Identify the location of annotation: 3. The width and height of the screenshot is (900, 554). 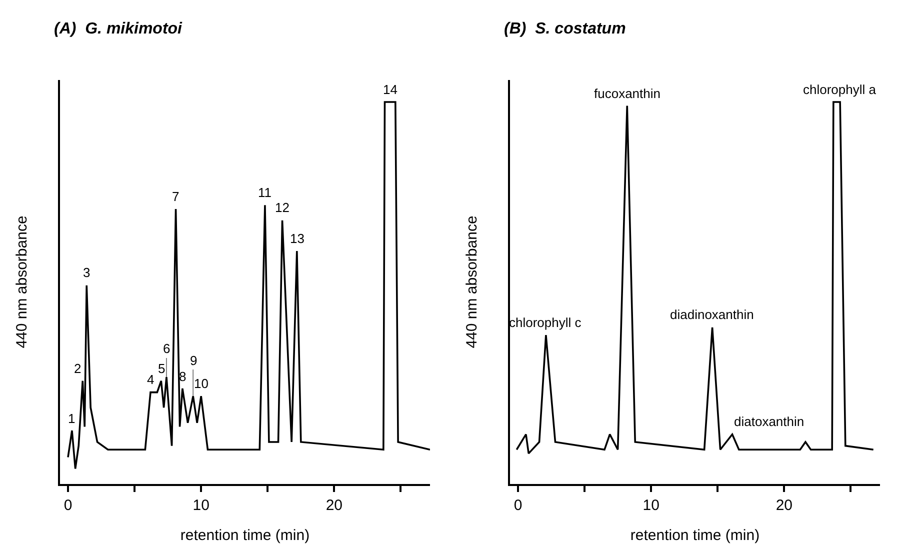
(86, 272).